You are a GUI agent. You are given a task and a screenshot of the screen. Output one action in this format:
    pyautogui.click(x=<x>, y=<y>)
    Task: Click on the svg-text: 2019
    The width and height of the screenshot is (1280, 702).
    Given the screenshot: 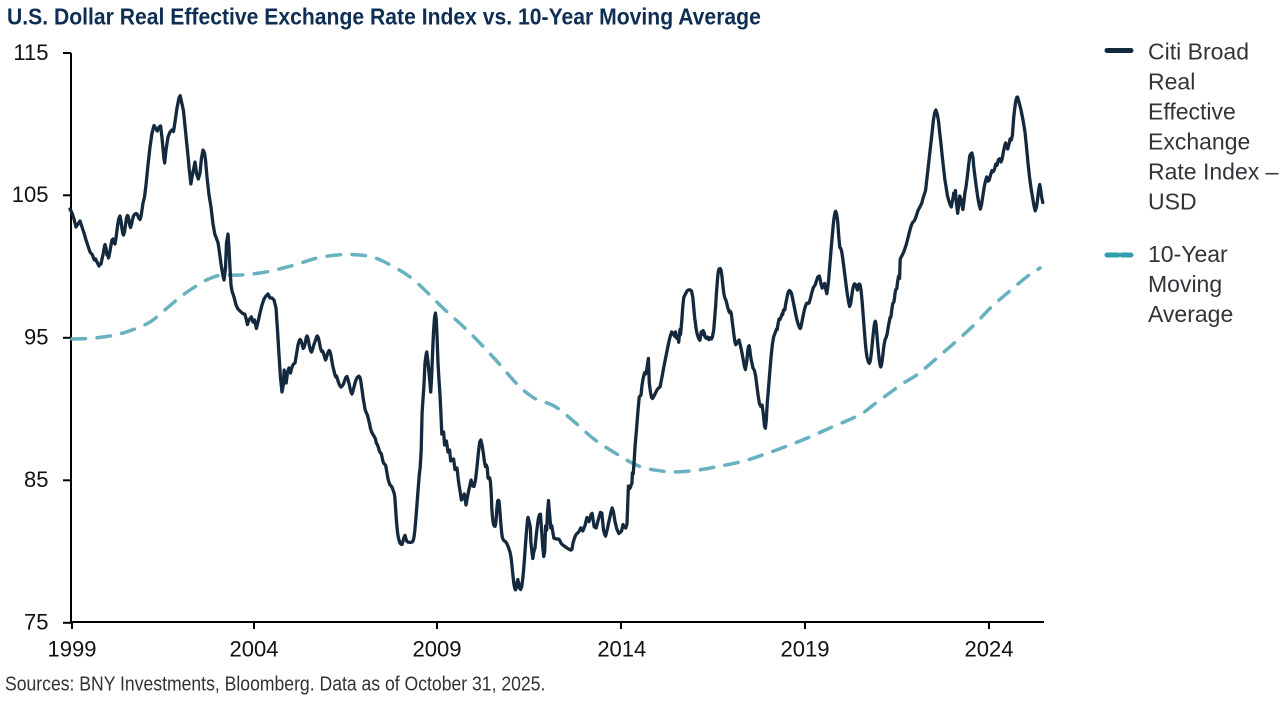 What is the action you would take?
    pyautogui.click(x=805, y=648)
    